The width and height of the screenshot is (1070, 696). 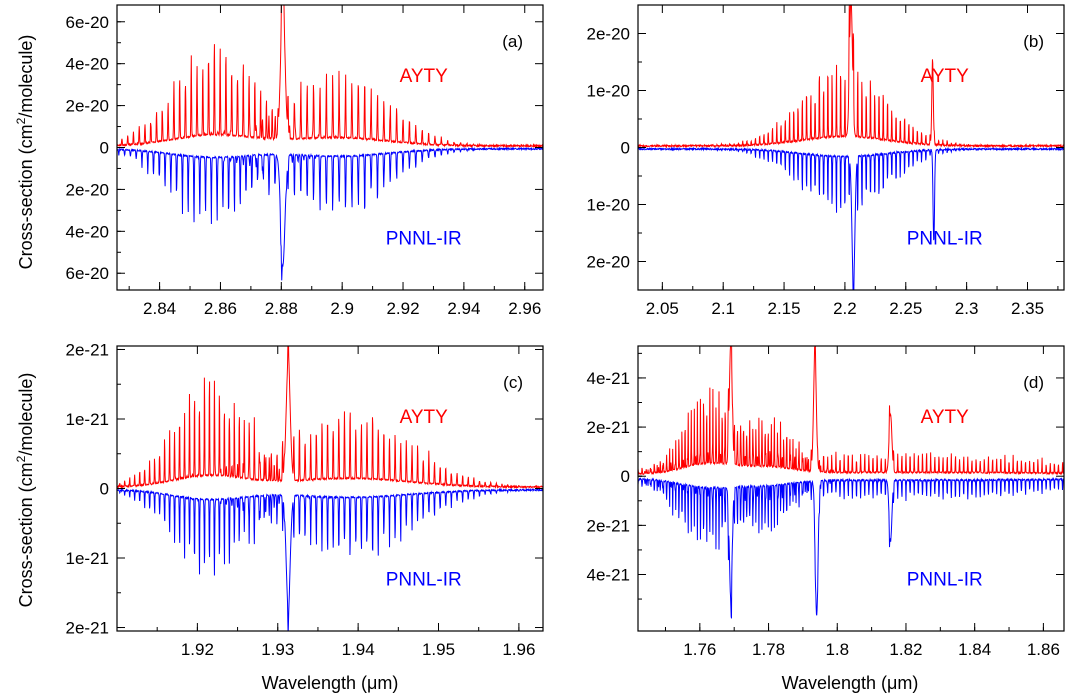 What do you see at coordinates (723, 308) in the screenshot?
I see `x-tick-label: 2.1` at bounding box center [723, 308].